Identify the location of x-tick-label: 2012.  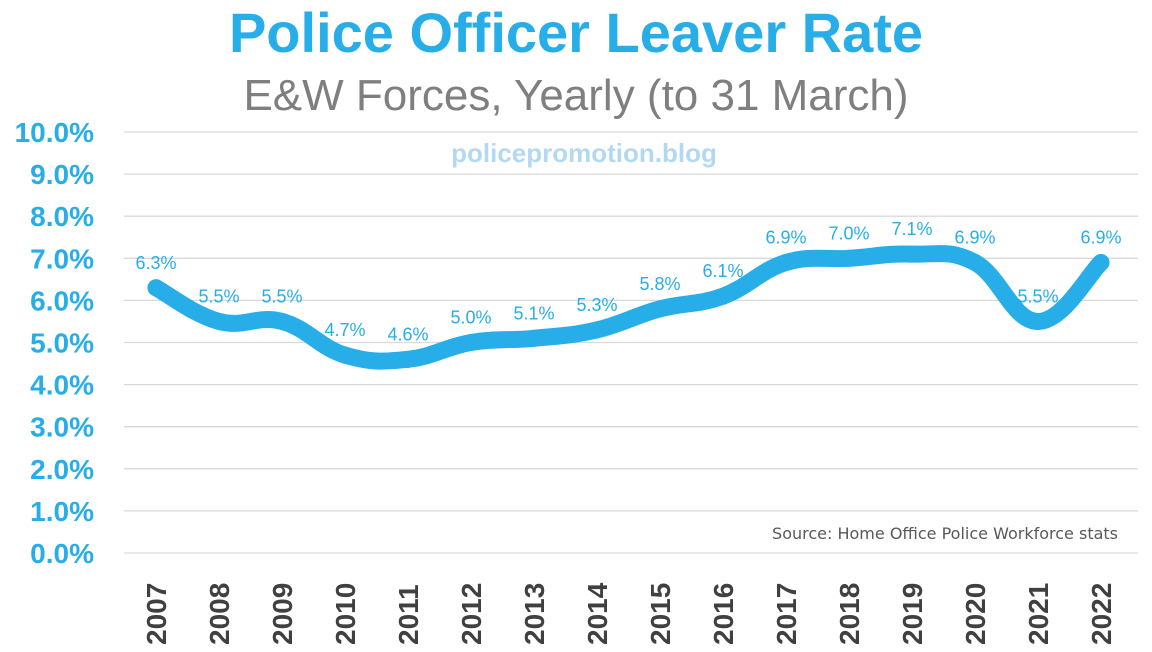
(471, 614).